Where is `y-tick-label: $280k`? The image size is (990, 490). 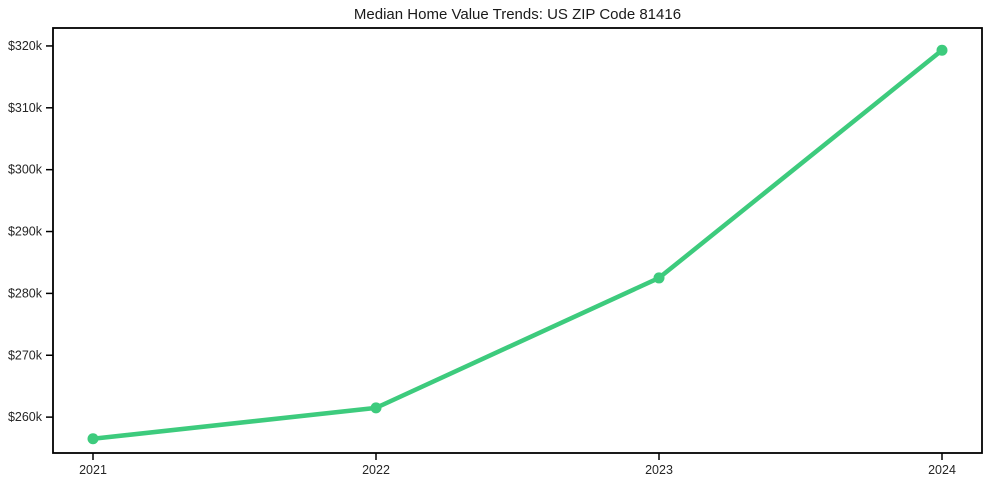 y-tick-label: $280k is located at coordinates (25, 293).